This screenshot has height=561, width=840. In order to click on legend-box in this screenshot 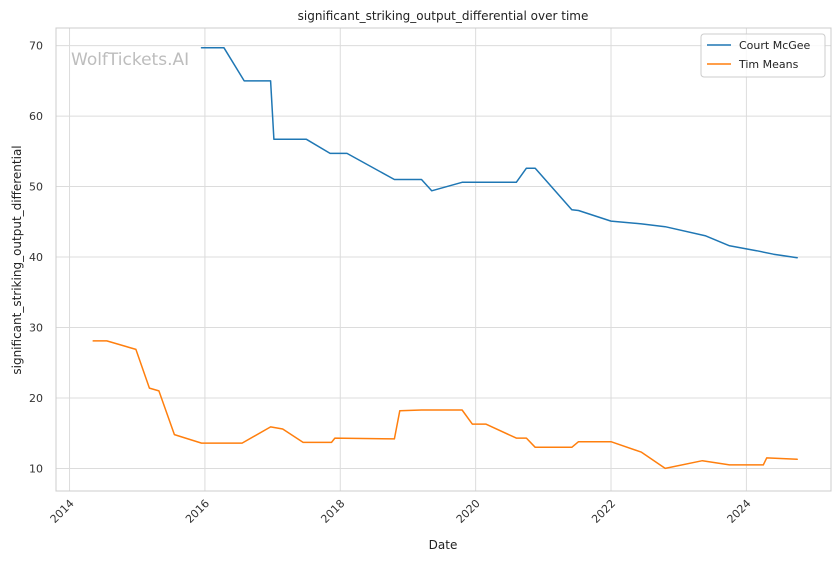, I will do `click(763, 55)`.